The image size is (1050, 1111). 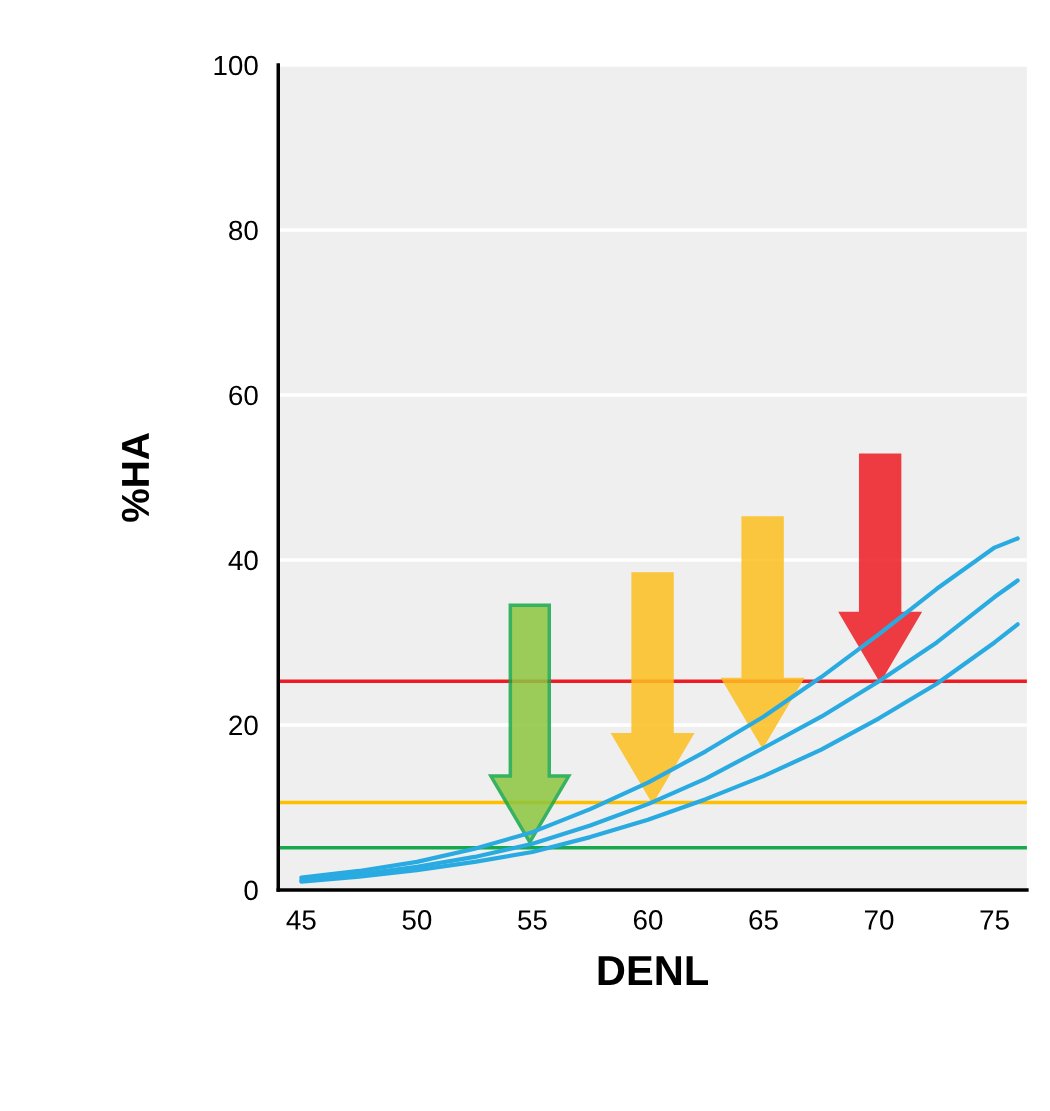 I want to click on x-tick-label: 60, so click(x=648, y=920).